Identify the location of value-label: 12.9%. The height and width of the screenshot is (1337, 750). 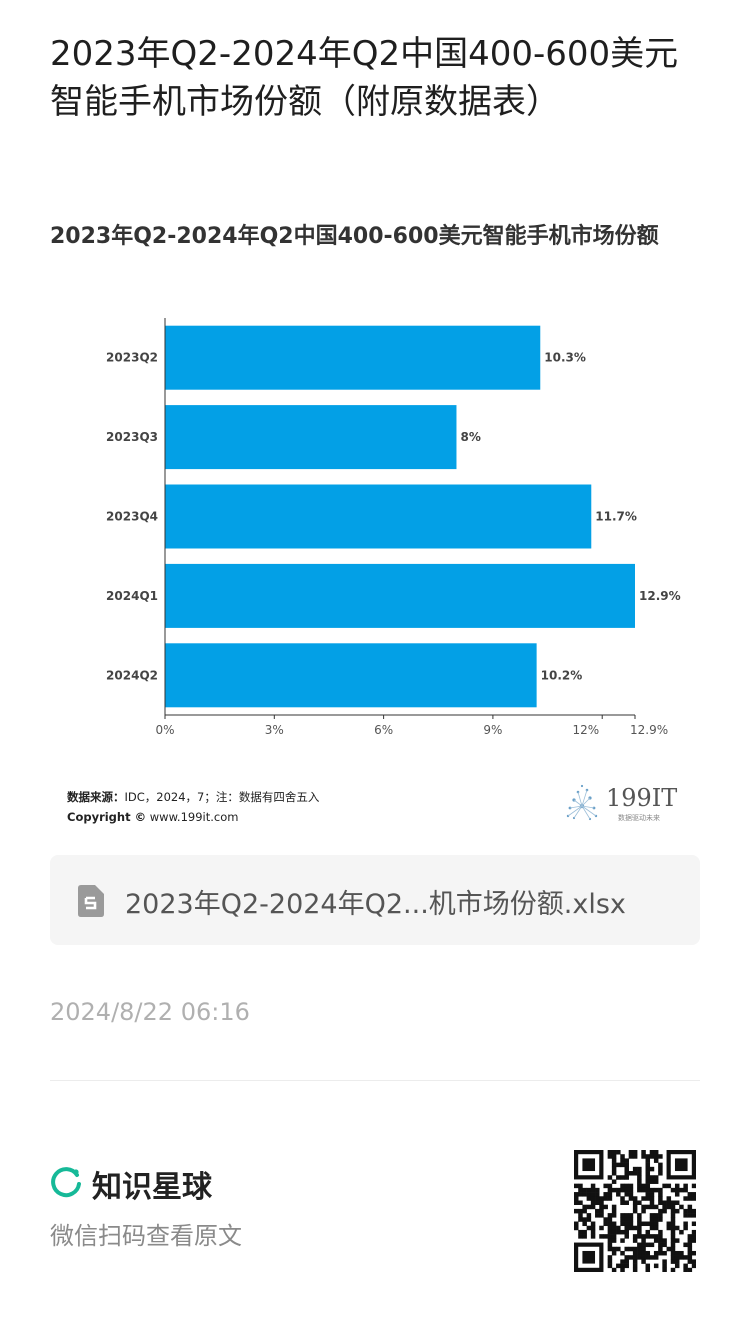
(660, 596).